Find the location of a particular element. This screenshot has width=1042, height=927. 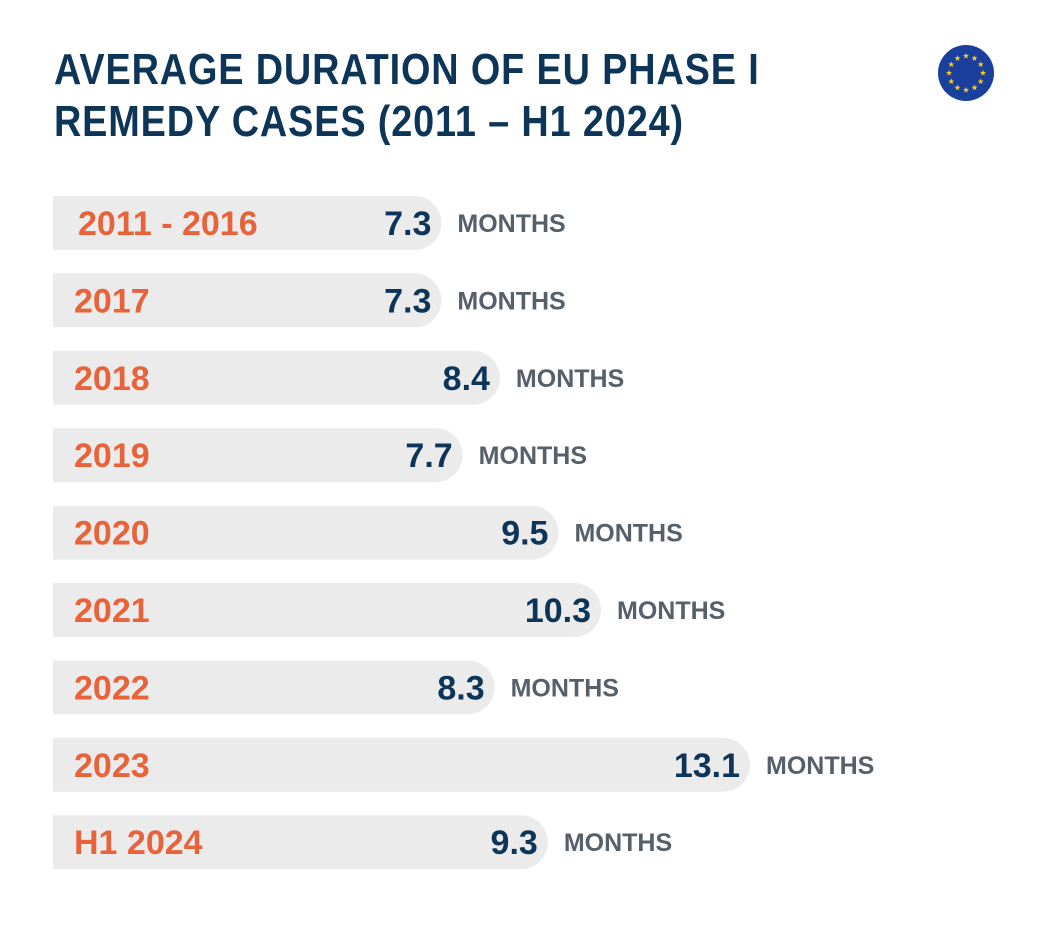

category-label: 2022 is located at coordinates (112, 688).